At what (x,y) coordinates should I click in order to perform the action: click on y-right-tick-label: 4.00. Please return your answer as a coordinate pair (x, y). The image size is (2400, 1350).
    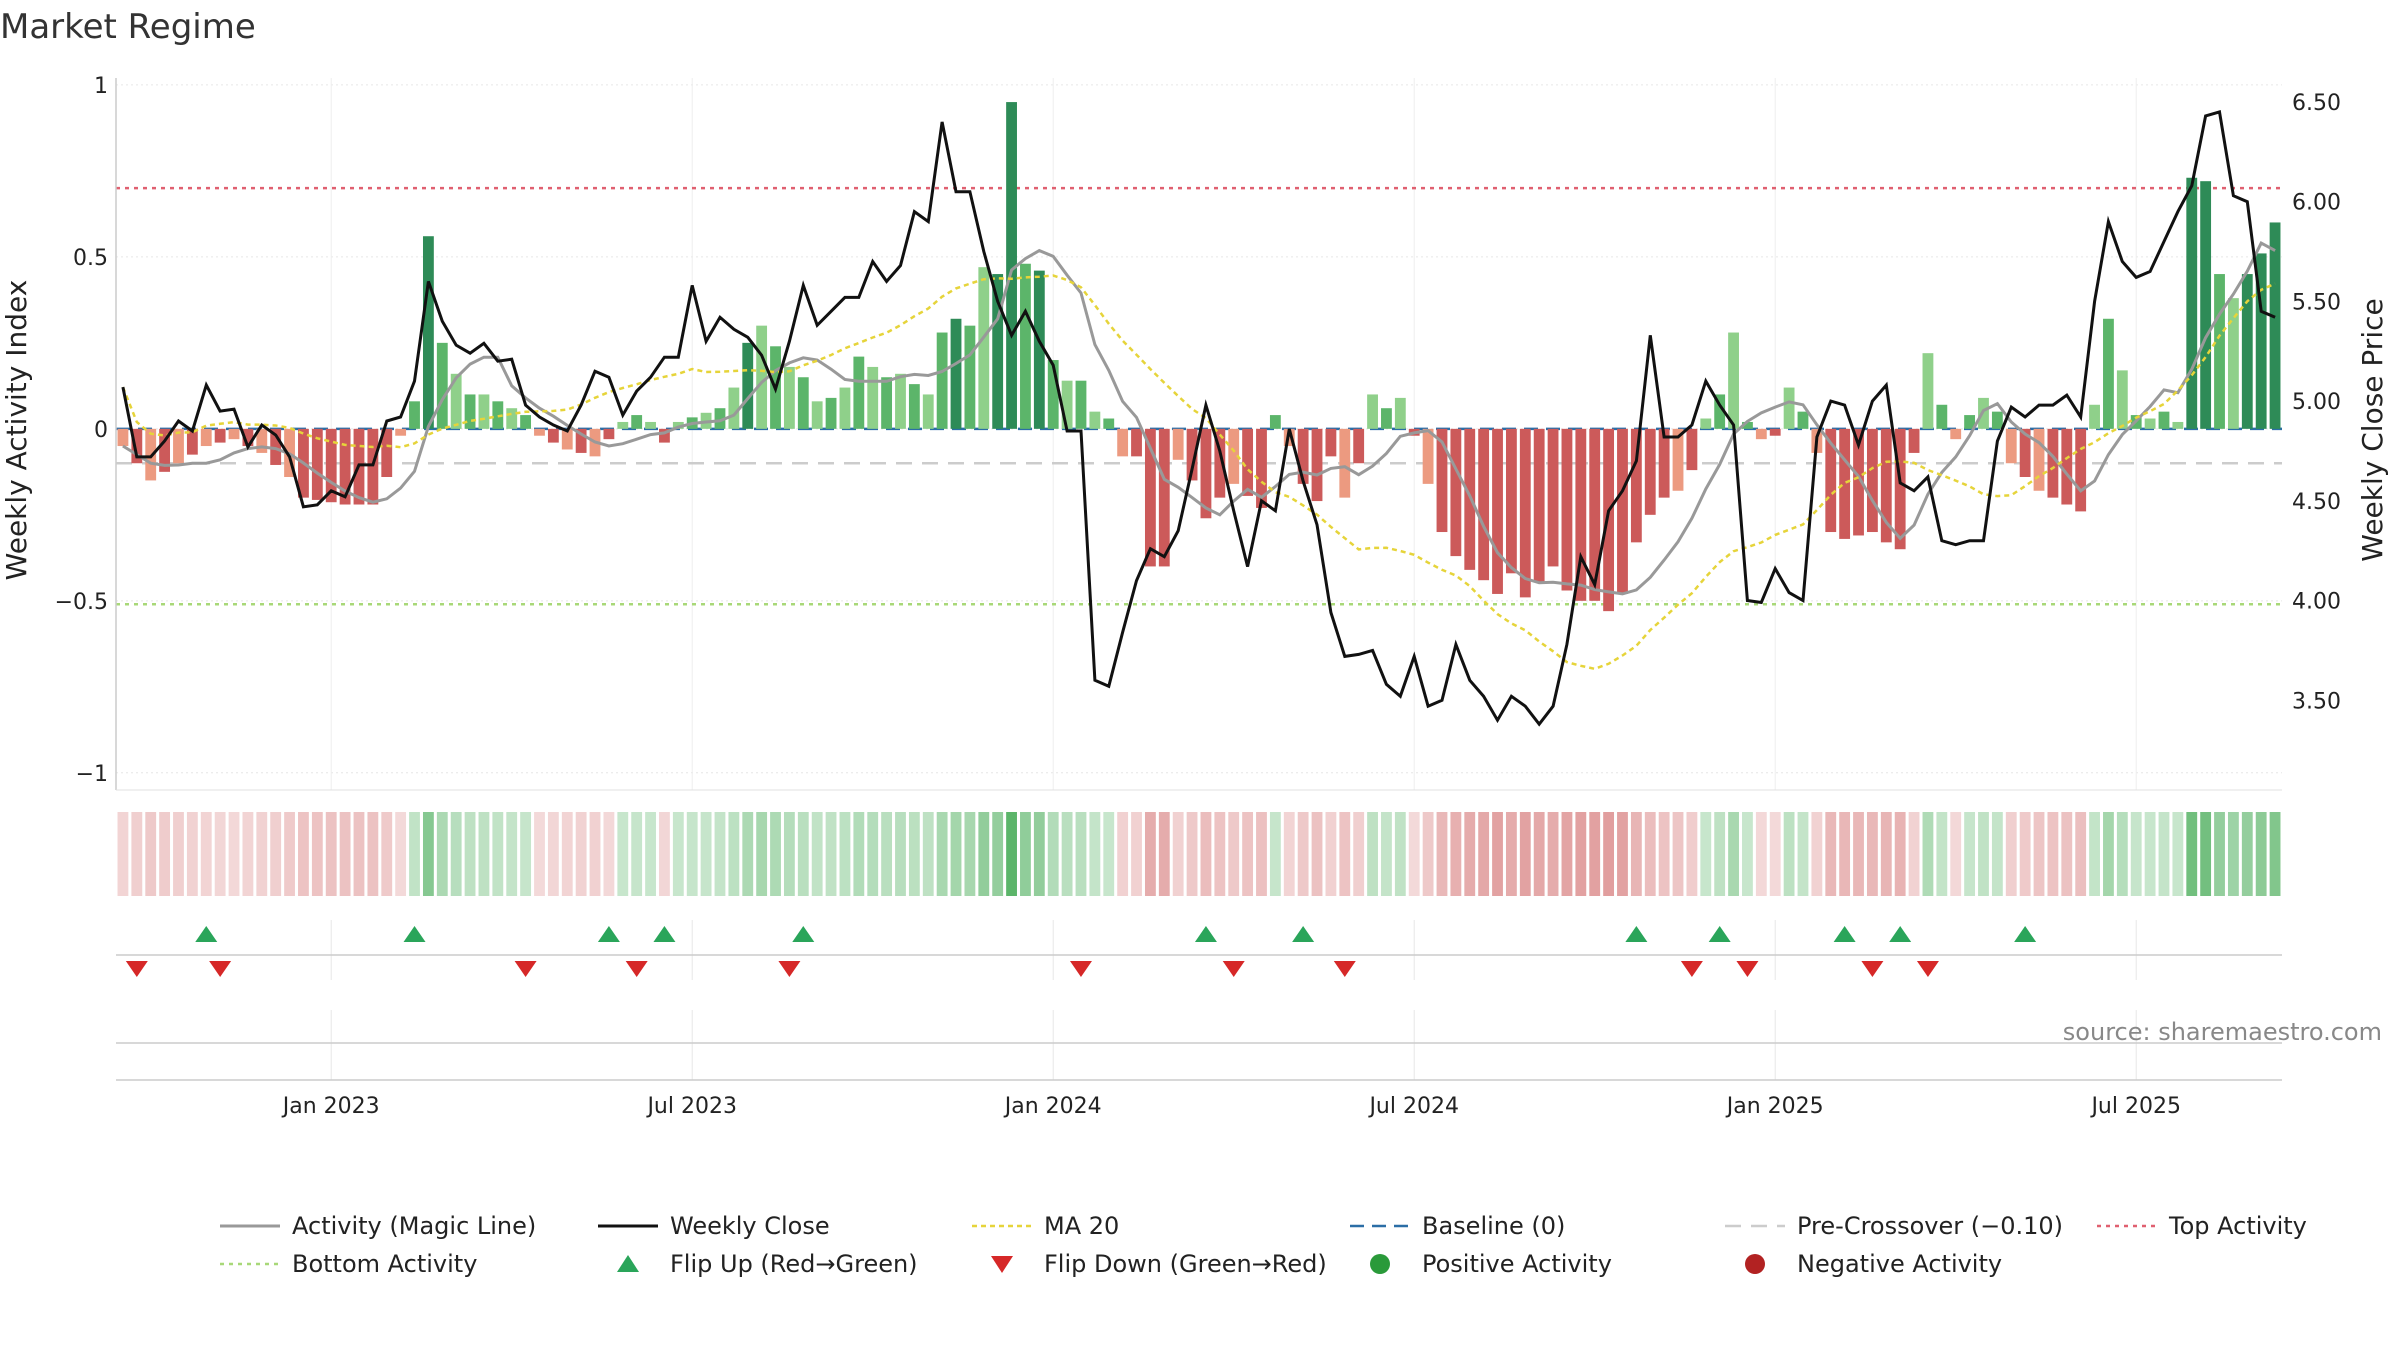
    Looking at the image, I should click on (2316, 602).